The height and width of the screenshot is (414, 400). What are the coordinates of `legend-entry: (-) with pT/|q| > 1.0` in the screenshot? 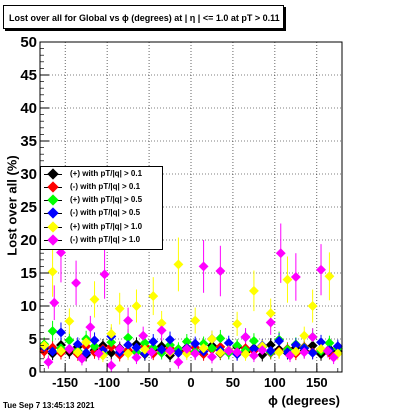 It's located at (102, 240).